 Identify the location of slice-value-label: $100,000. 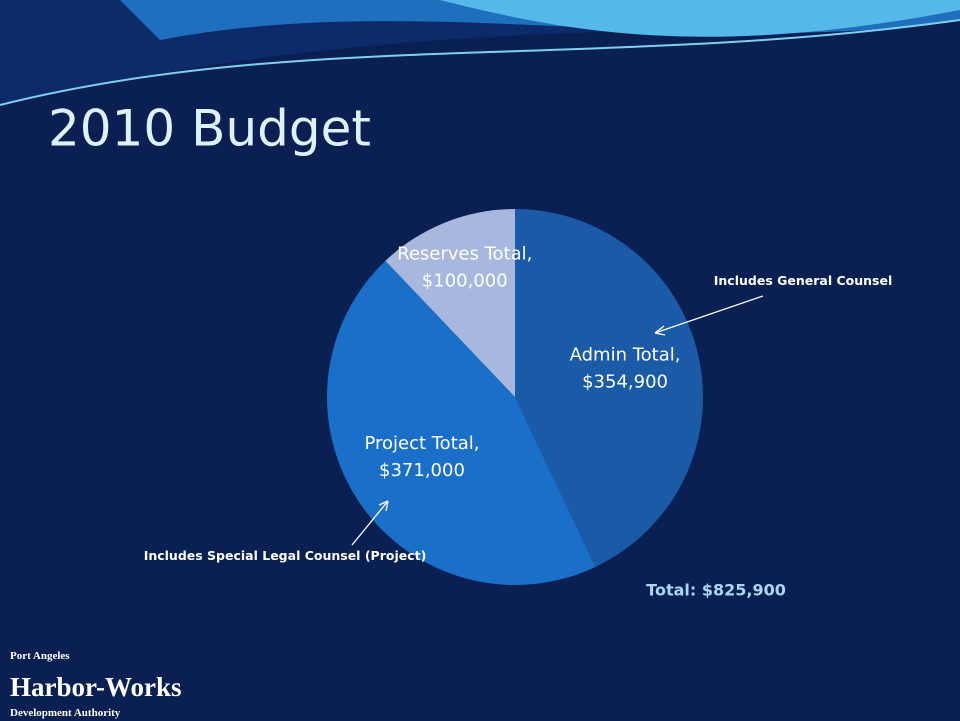
(465, 280).